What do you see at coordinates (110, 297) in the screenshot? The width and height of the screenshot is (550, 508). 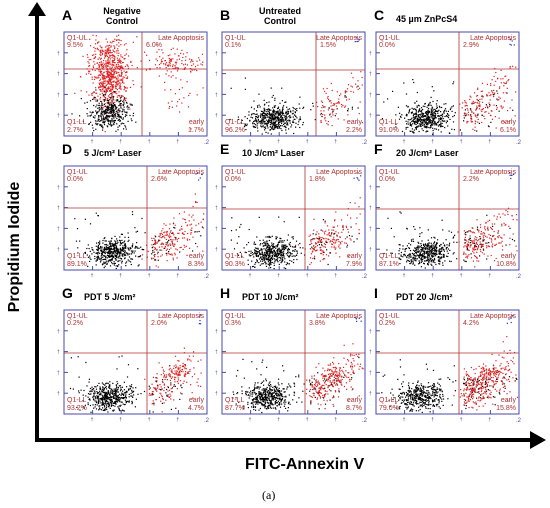 I see `panel-title: PDT 5 J/cm²` at bounding box center [110, 297].